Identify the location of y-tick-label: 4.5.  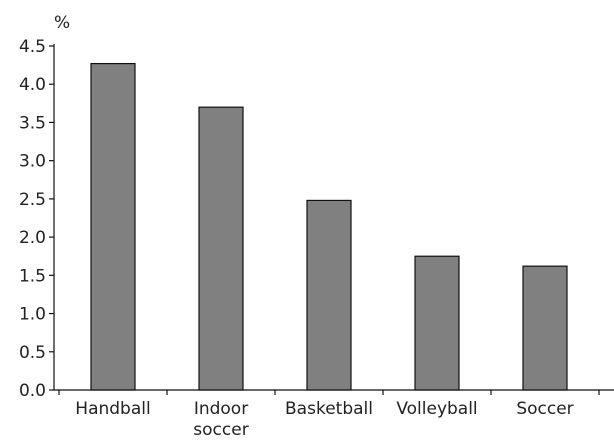
(32, 47).